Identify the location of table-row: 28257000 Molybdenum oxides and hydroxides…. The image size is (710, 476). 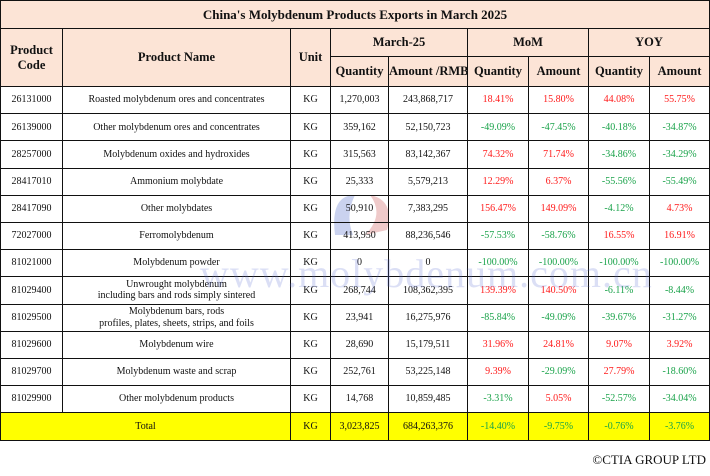
(355, 154).